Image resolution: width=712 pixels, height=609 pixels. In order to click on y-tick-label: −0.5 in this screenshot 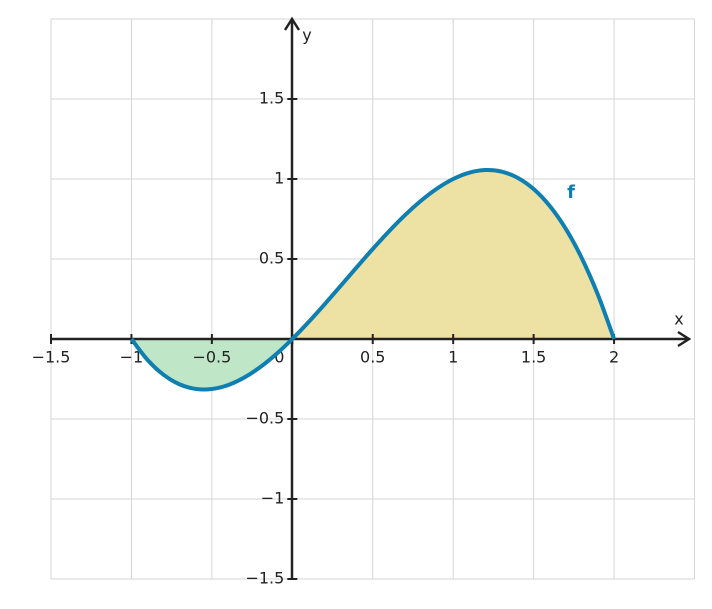, I will do `click(264, 418)`.